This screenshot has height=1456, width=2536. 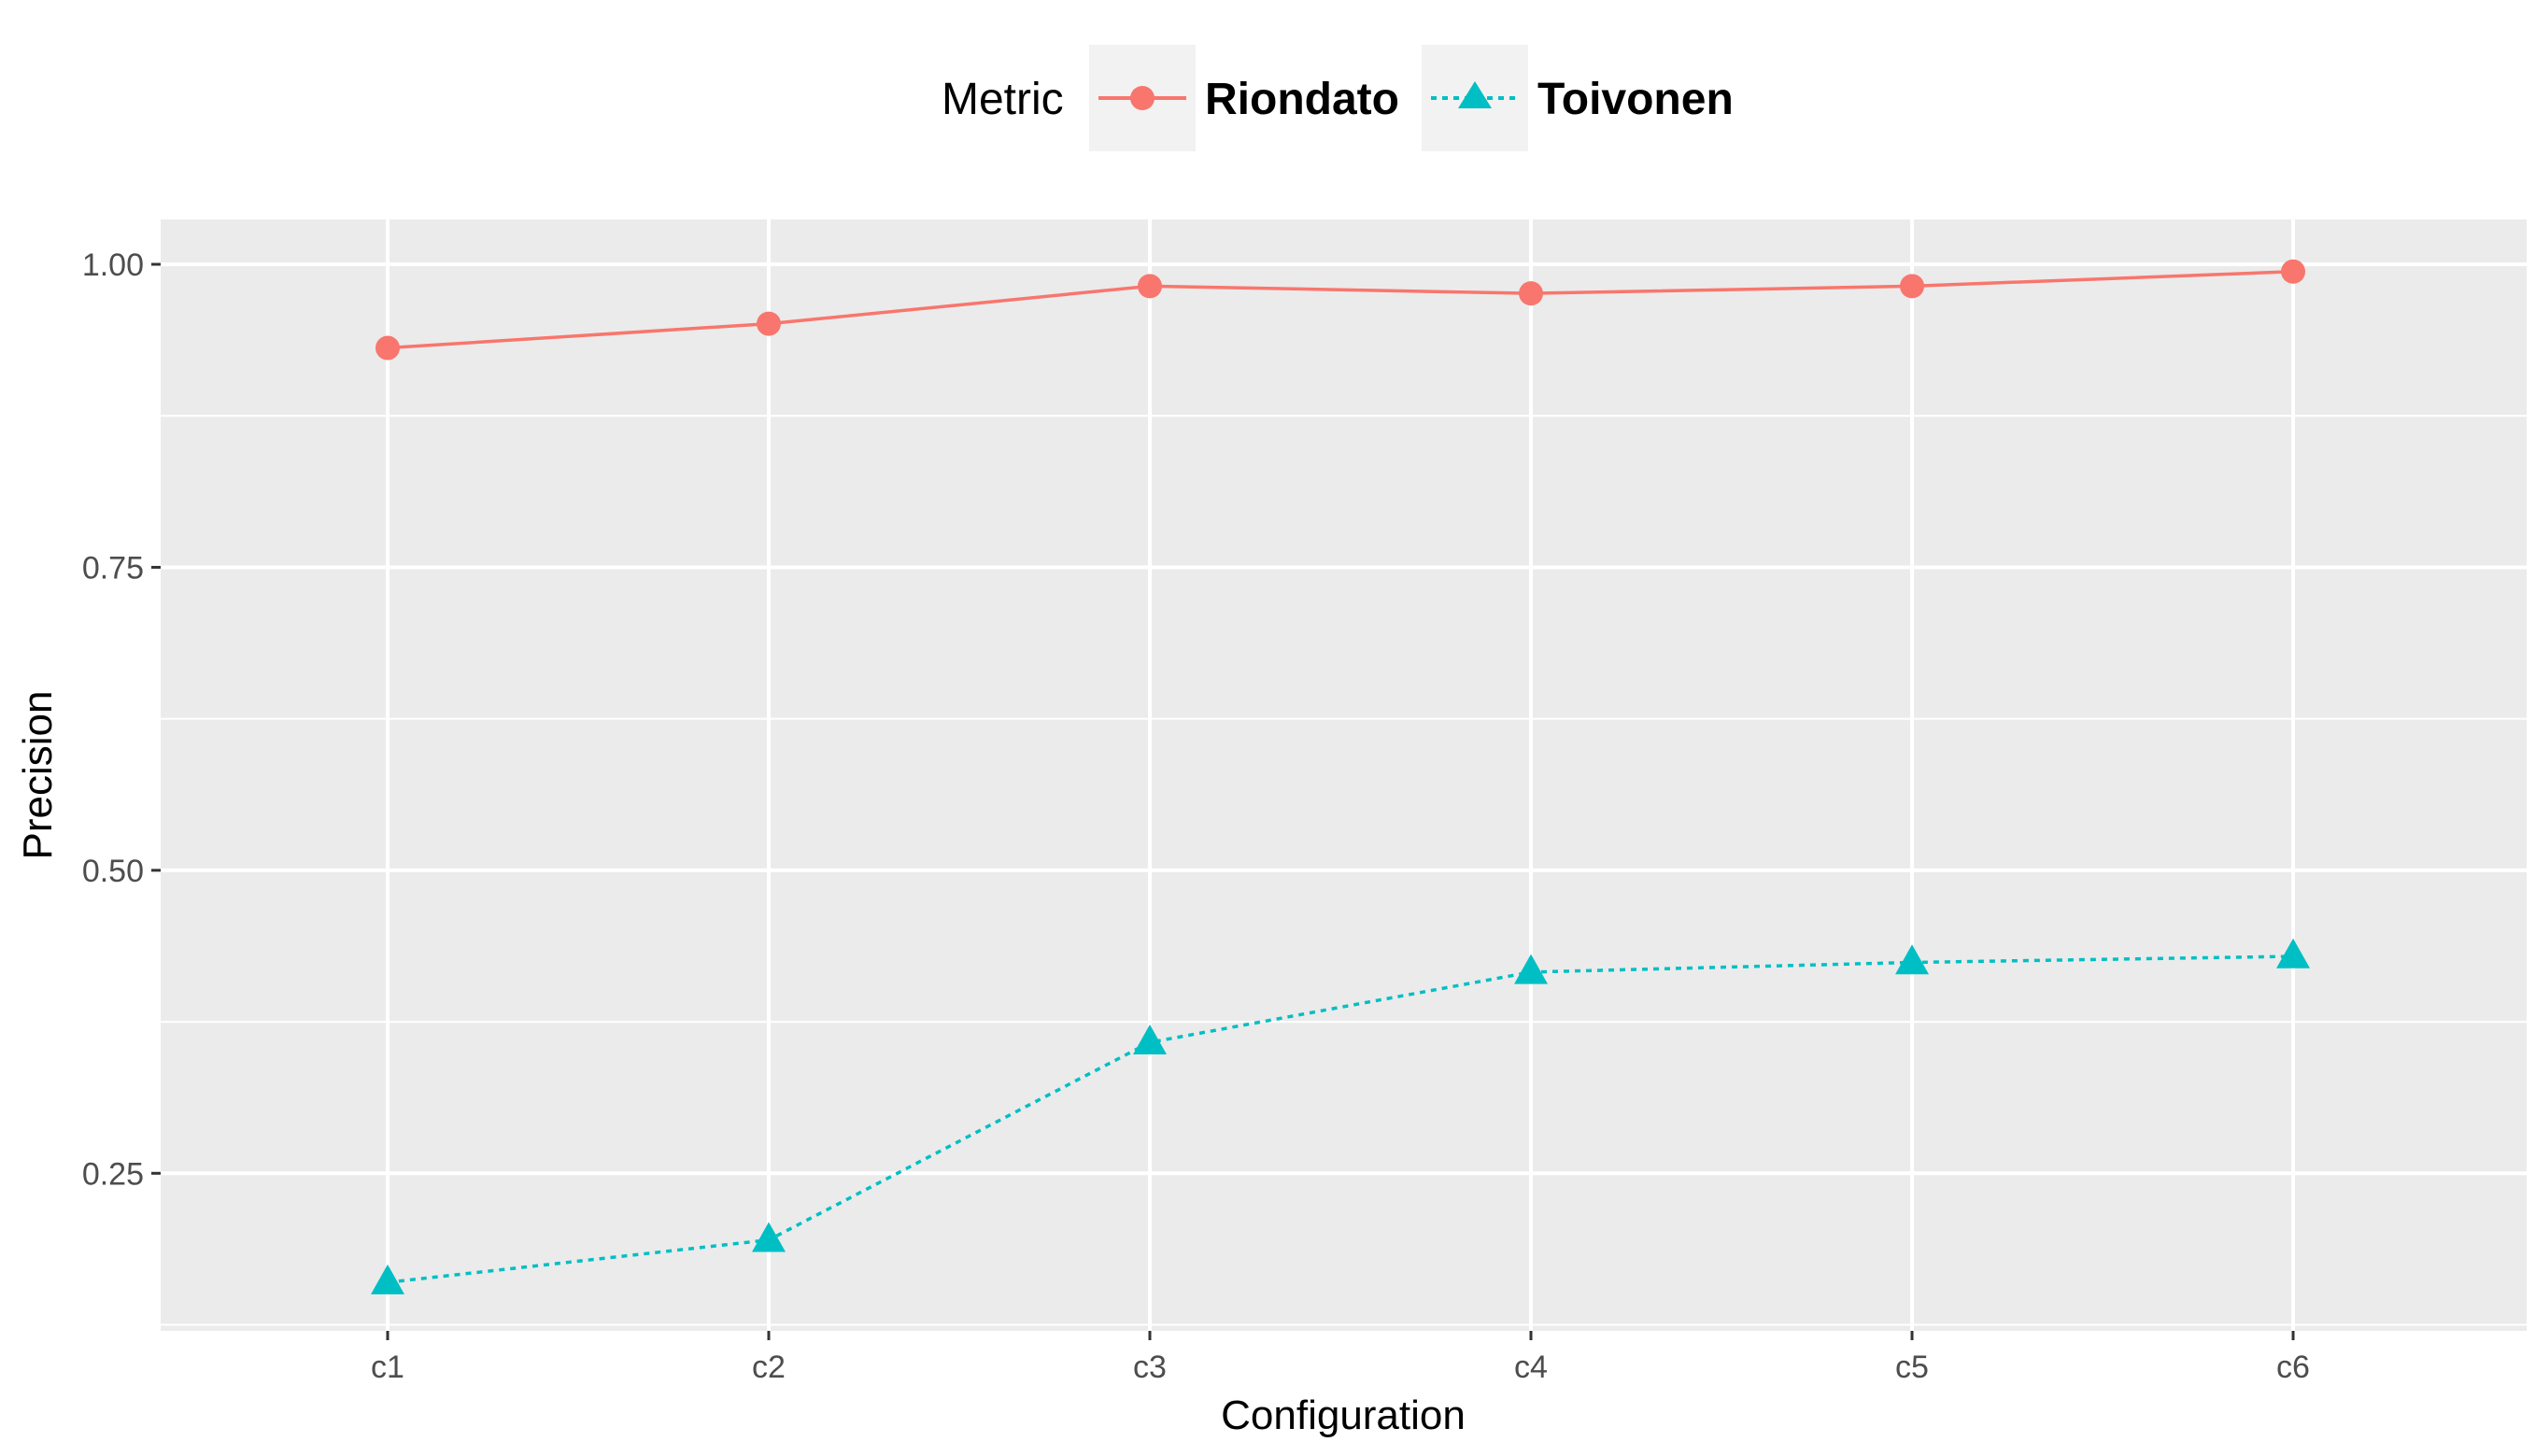 What do you see at coordinates (113, 871) in the screenshot?
I see `y-tick-label: 0.50` at bounding box center [113, 871].